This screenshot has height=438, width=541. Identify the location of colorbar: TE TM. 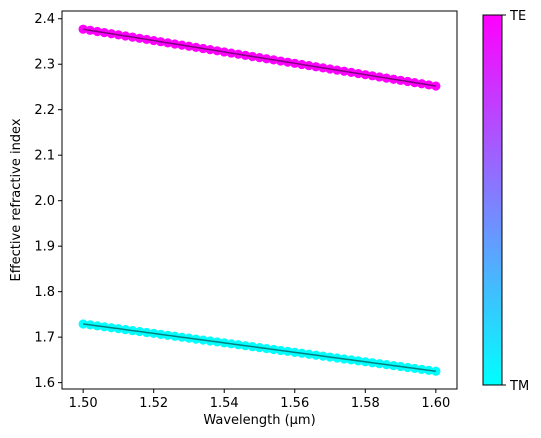
(505, 201).